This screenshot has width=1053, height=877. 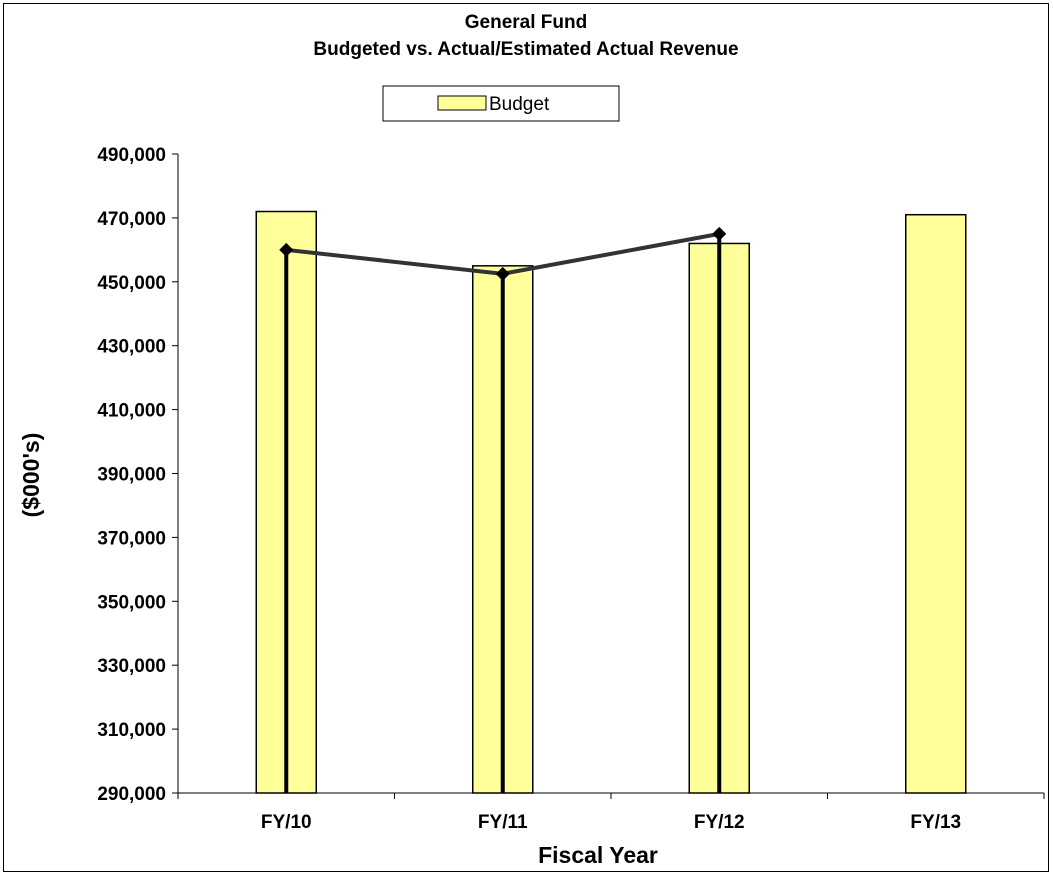 I want to click on legend-swatch-budget, so click(x=462, y=103).